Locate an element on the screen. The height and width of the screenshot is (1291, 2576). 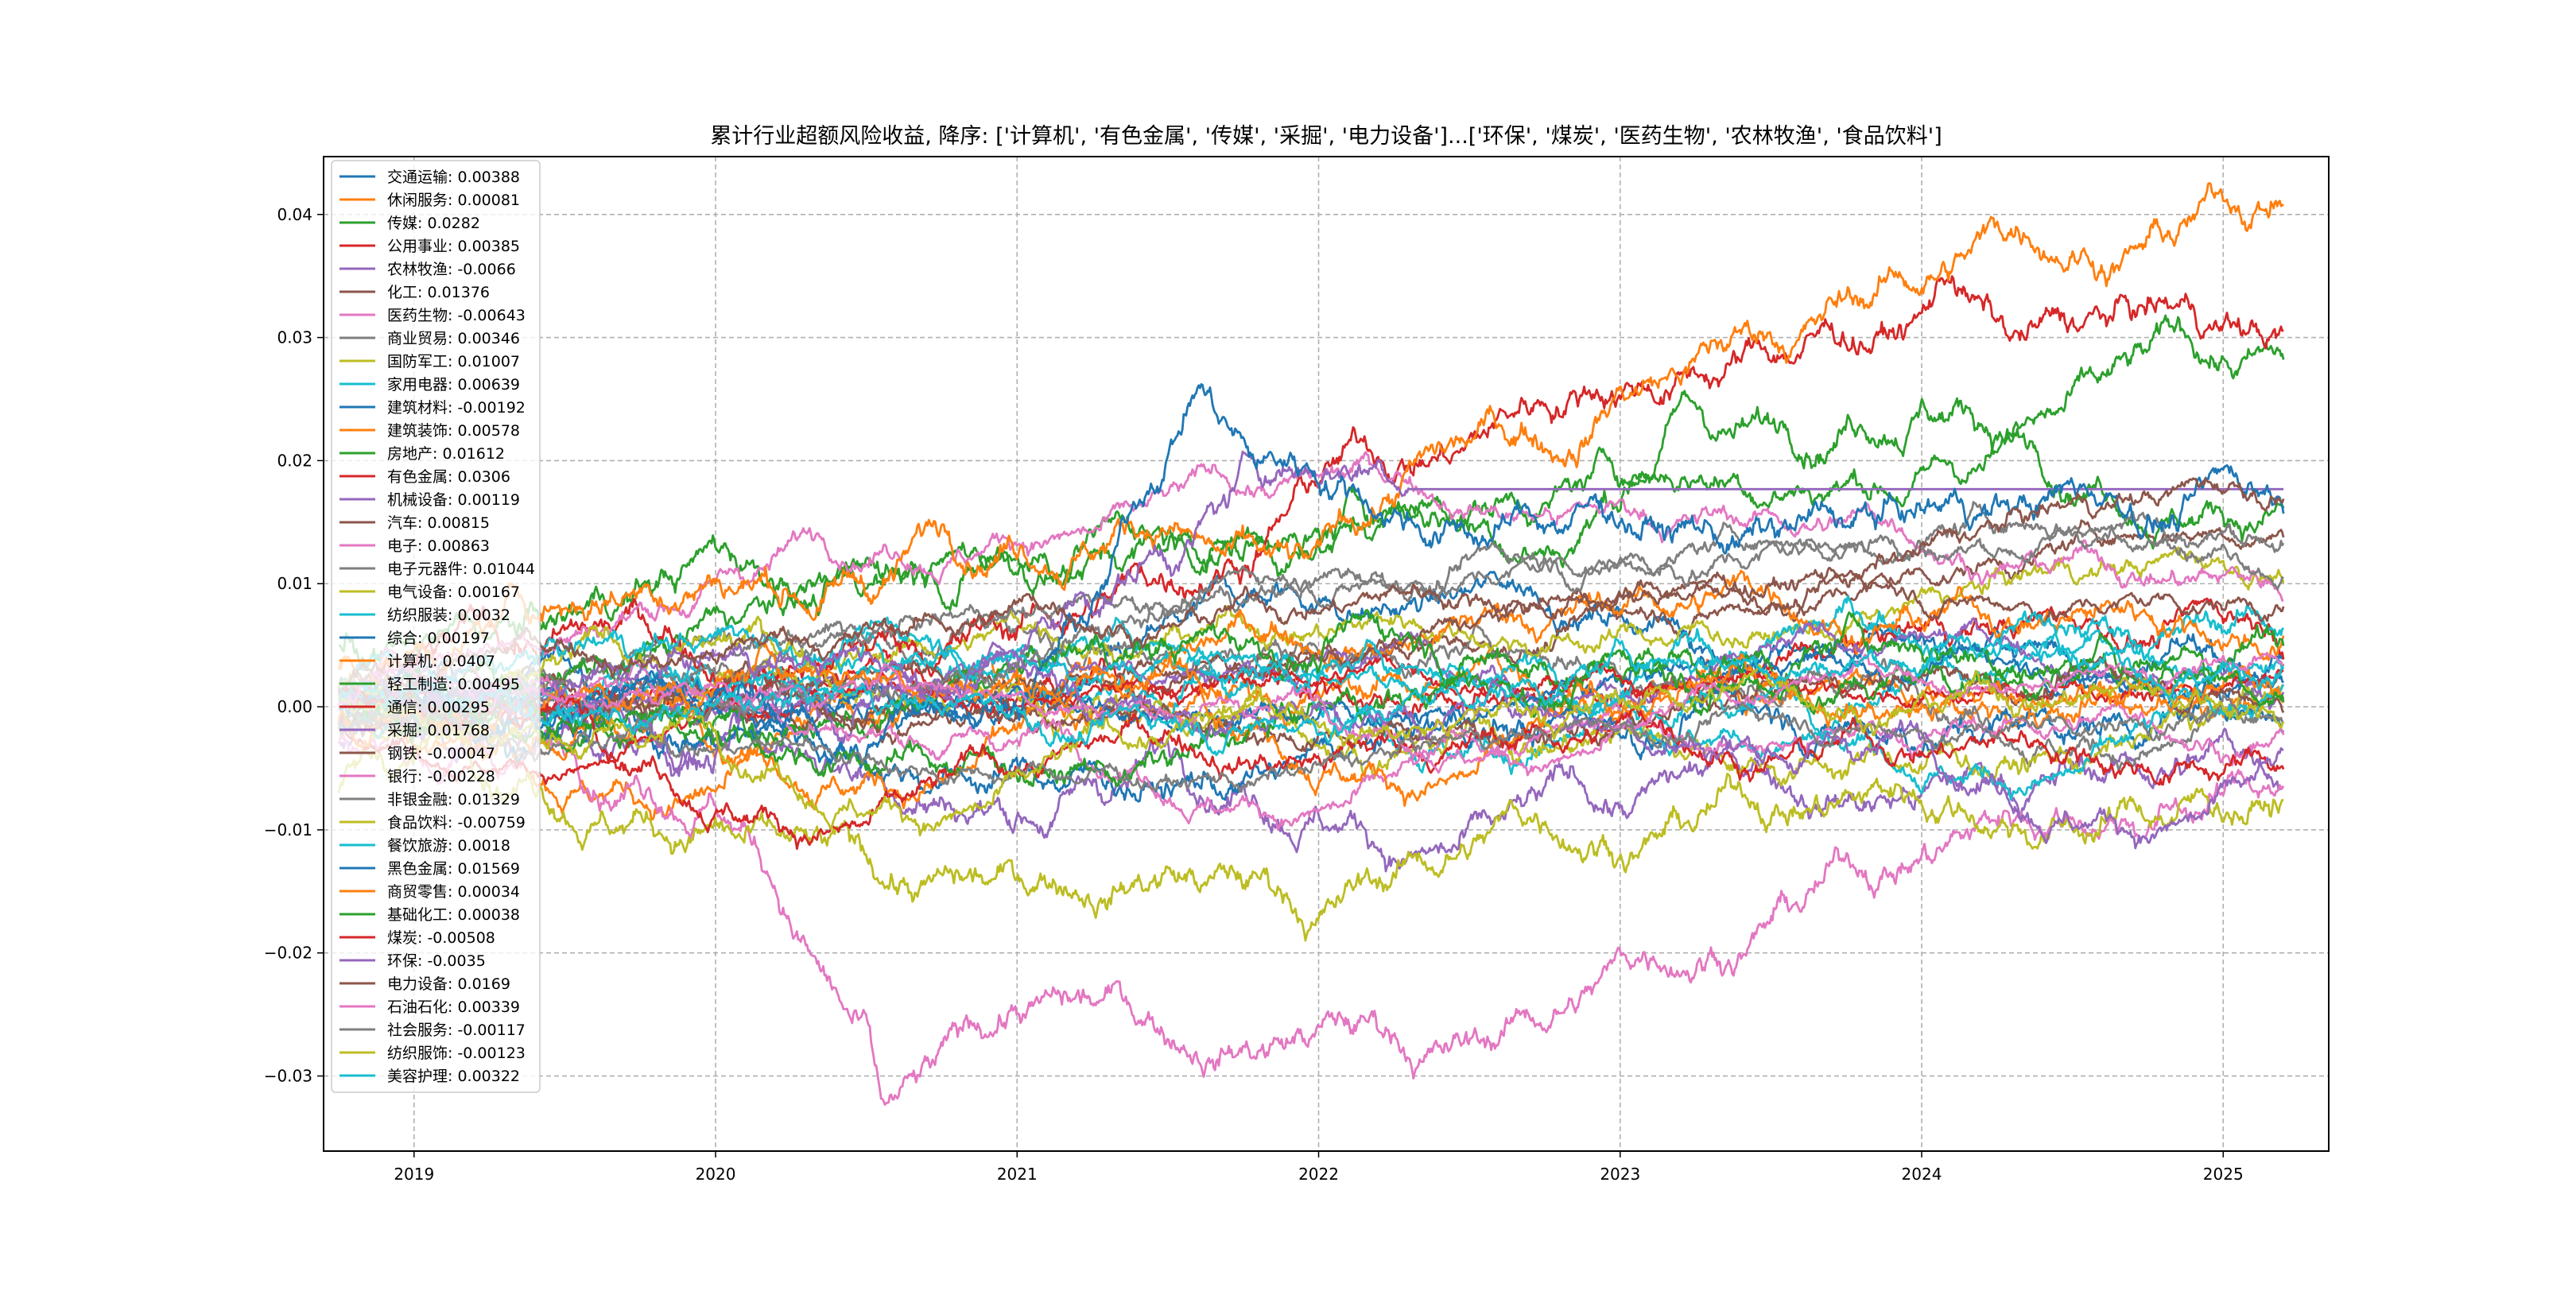
legend-label: 休闲服务: 0.00081 is located at coordinates (454, 200).